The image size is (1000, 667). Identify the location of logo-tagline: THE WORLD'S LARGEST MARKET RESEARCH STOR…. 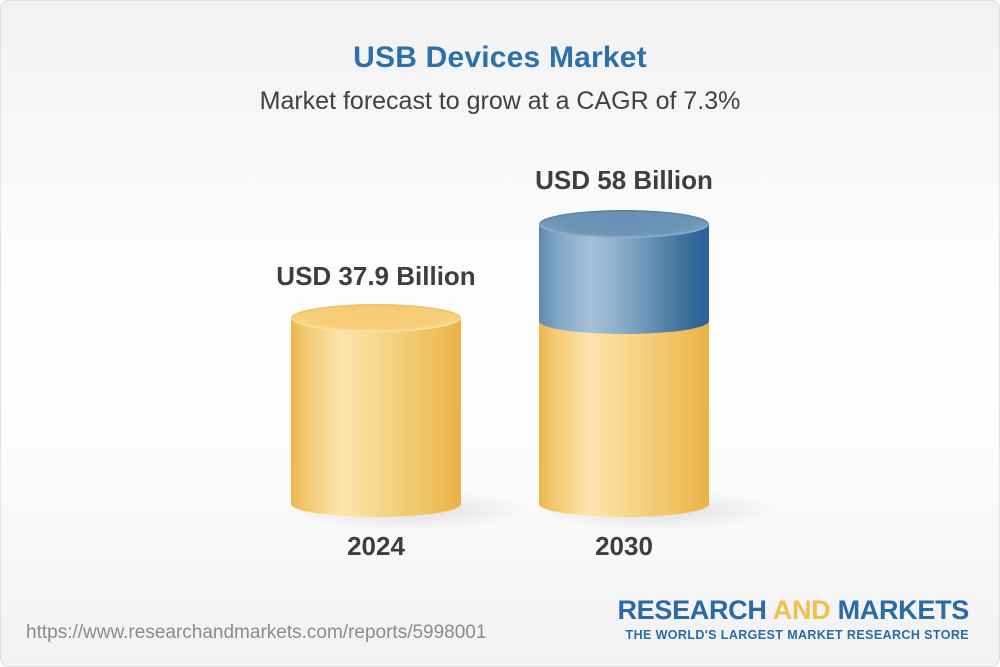
(797, 635).